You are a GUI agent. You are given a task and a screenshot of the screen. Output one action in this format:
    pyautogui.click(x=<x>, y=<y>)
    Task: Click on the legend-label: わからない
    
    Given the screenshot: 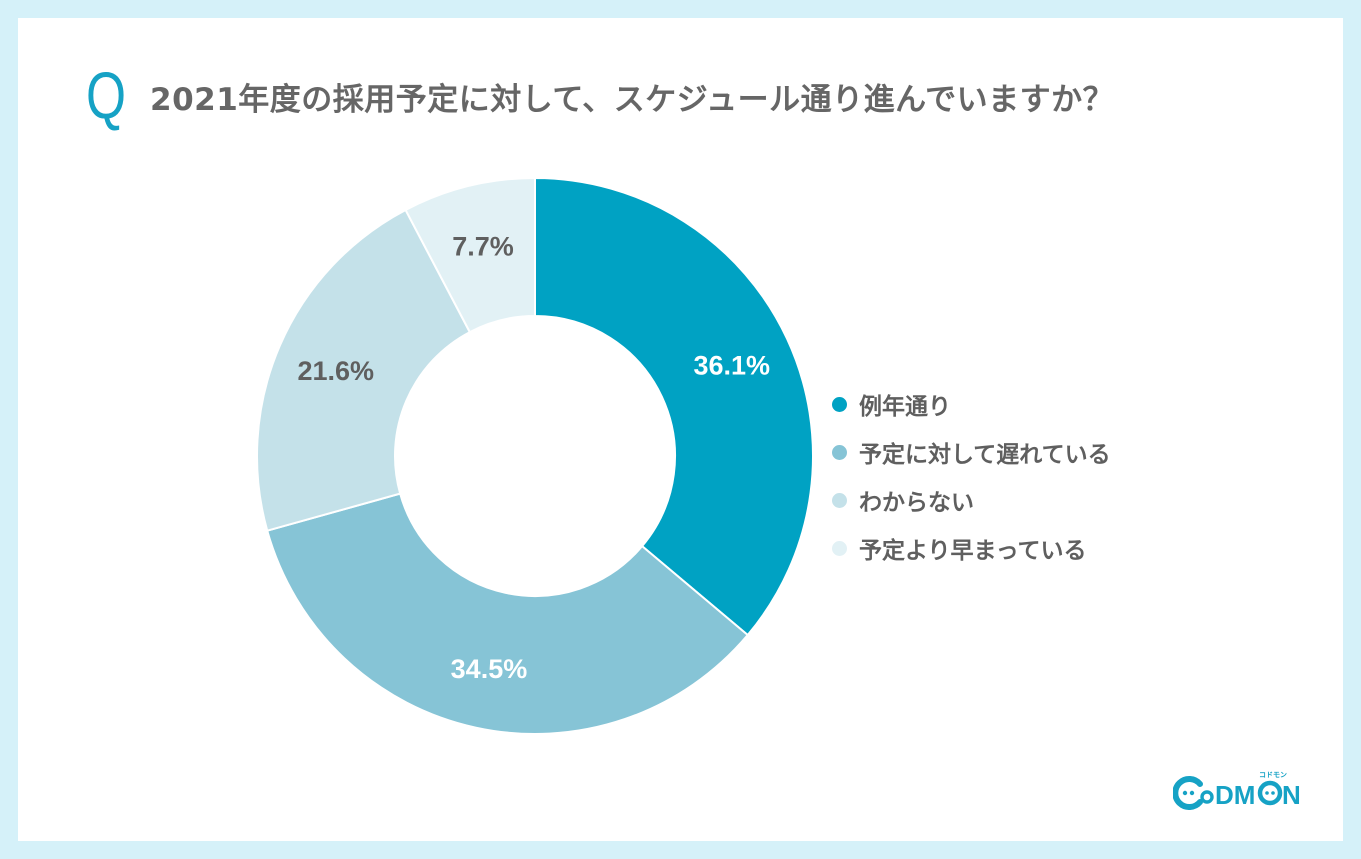 What is the action you would take?
    pyautogui.click(x=916, y=503)
    